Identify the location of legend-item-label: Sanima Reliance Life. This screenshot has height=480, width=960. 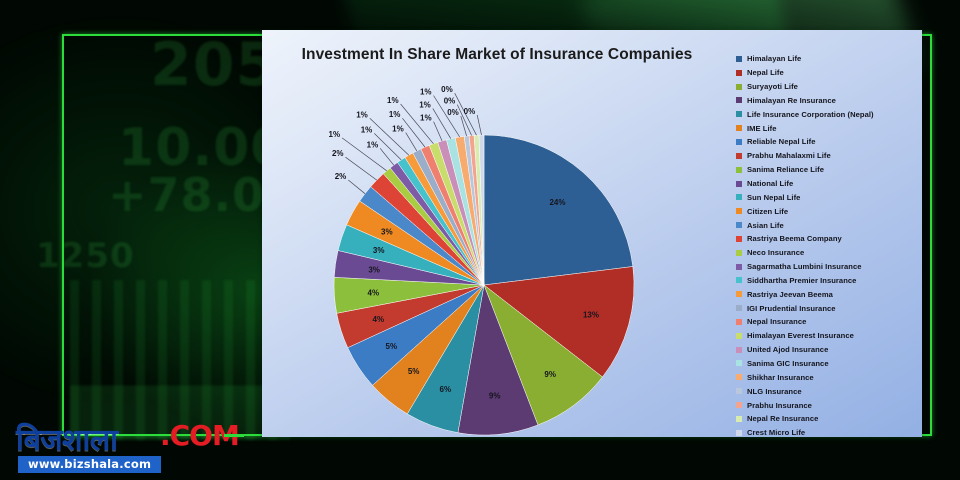
(785, 170).